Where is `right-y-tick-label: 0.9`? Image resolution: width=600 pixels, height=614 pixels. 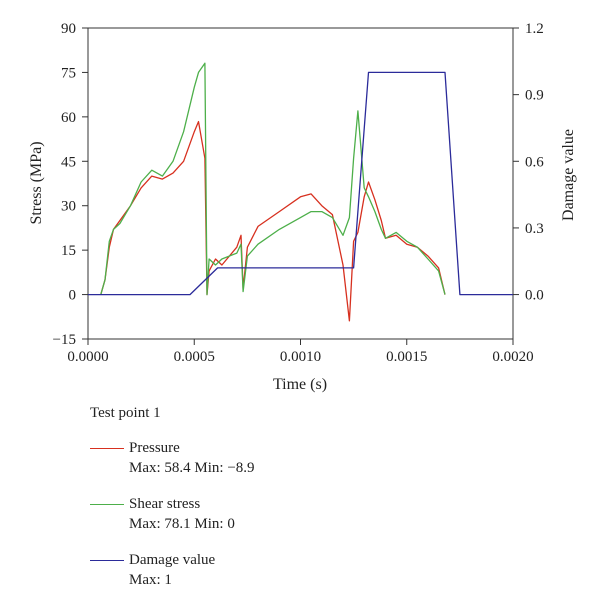
right-y-tick-label: 0.9 is located at coordinates (534, 96).